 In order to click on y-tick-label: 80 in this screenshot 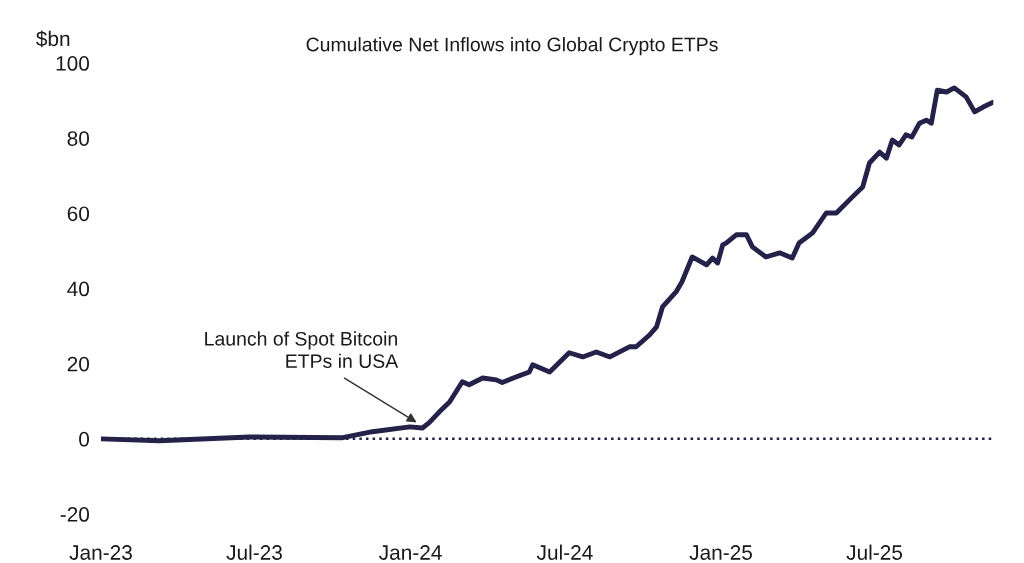, I will do `click(78, 138)`.